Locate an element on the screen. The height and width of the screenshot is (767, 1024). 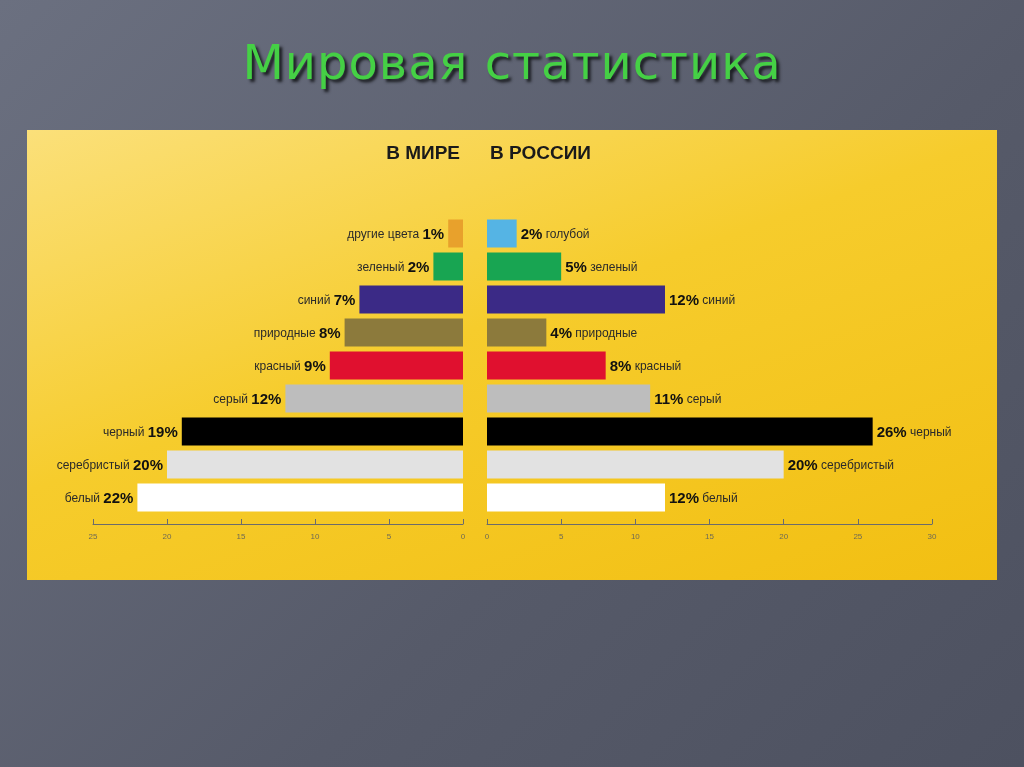
data-label: 26% is located at coordinates (891, 431).